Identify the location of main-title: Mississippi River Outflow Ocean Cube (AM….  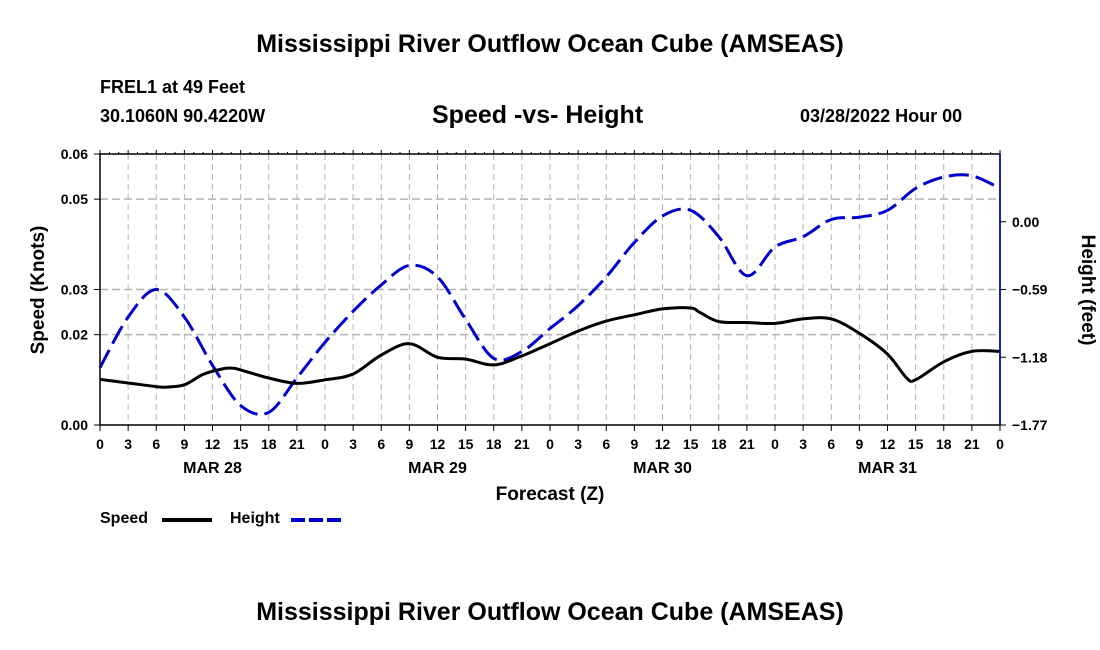
(550, 44).